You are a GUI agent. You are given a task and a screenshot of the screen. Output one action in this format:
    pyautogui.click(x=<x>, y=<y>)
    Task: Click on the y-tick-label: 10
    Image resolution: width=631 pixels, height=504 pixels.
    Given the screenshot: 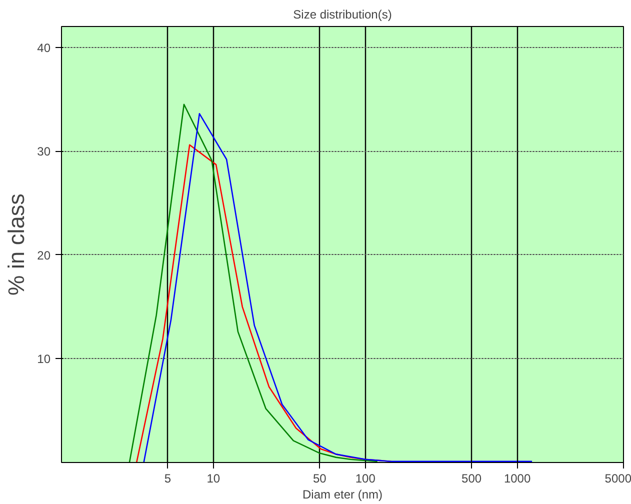 What is the action you would take?
    pyautogui.click(x=44, y=359)
    